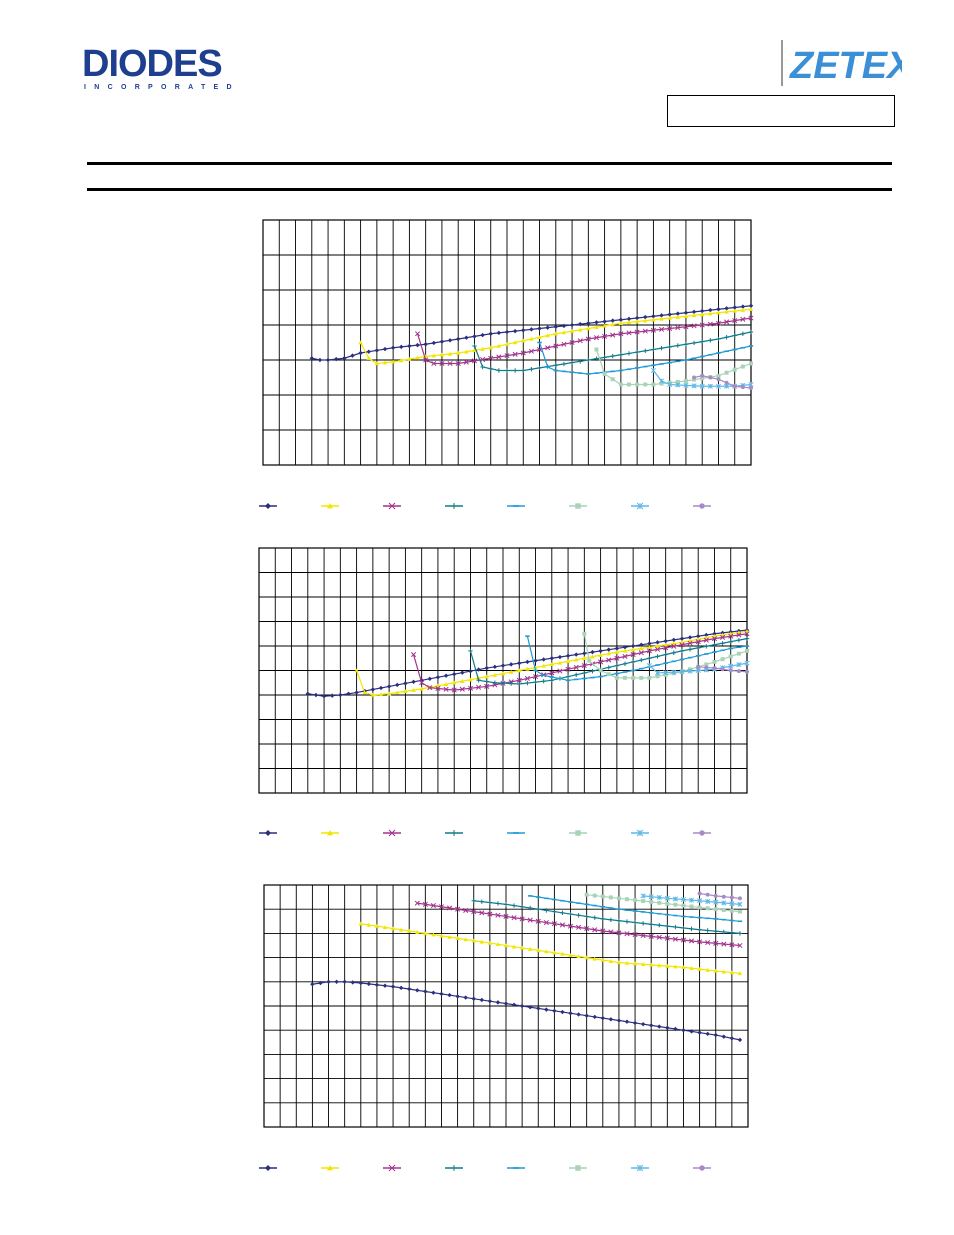 The image size is (954, 1235). Describe the element at coordinates (645, 358) in the screenshot. I see `series-5-line` at that location.